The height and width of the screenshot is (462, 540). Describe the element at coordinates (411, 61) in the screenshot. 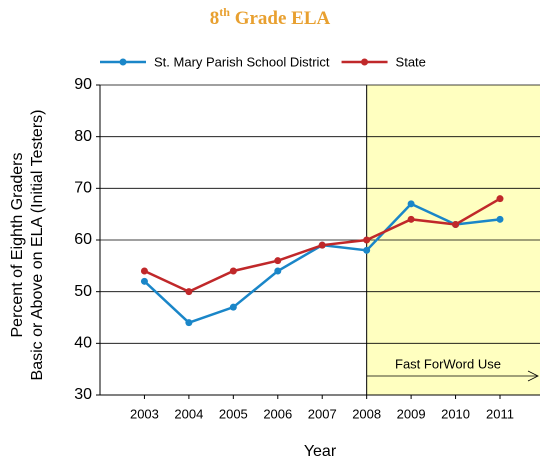

I see `legend-label: State` at that location.